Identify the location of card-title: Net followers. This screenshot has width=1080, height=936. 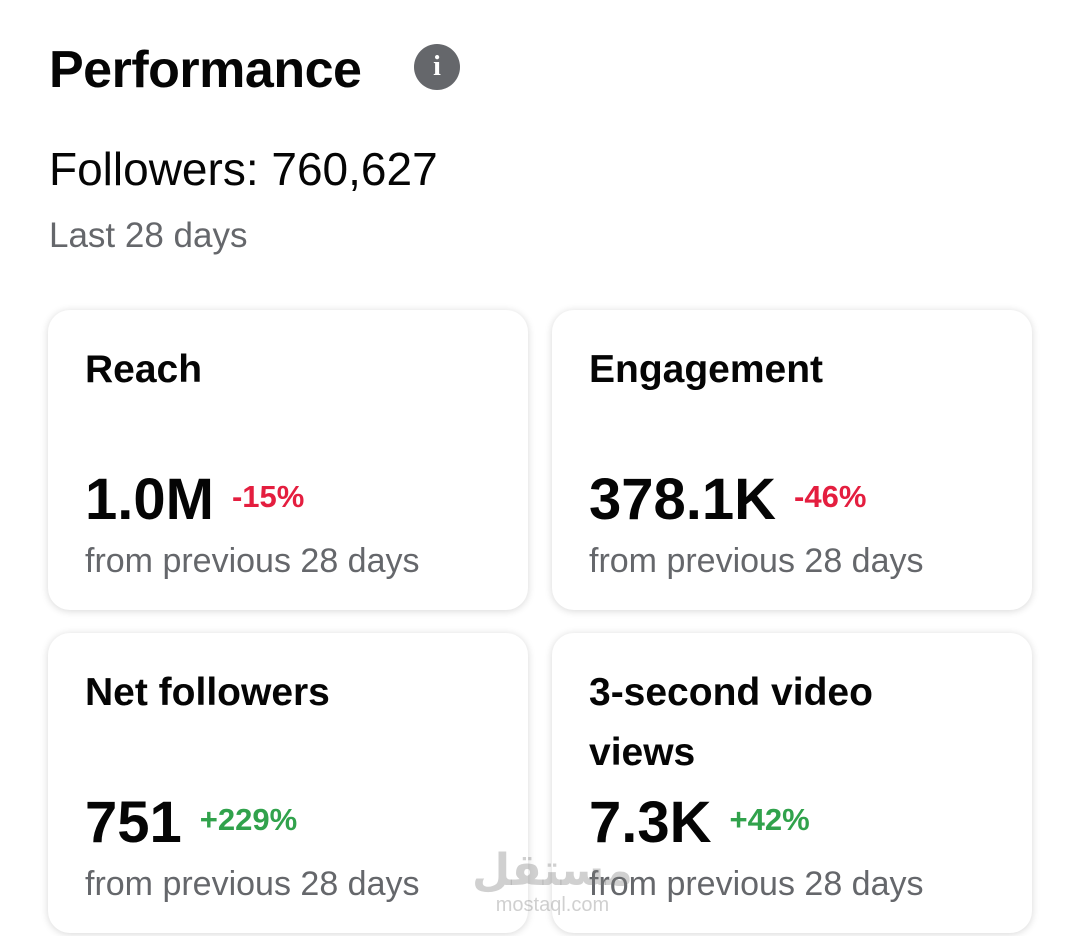
(207, 692).